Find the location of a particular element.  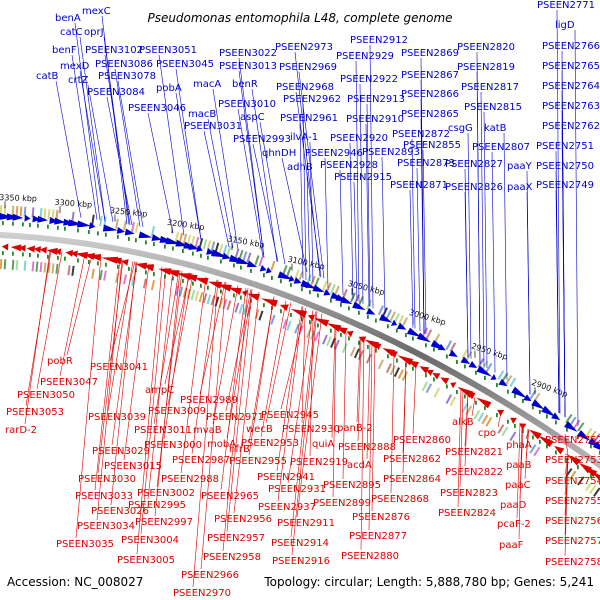

gene-label: PSEEN3051 is located at coordinates (168, 50).